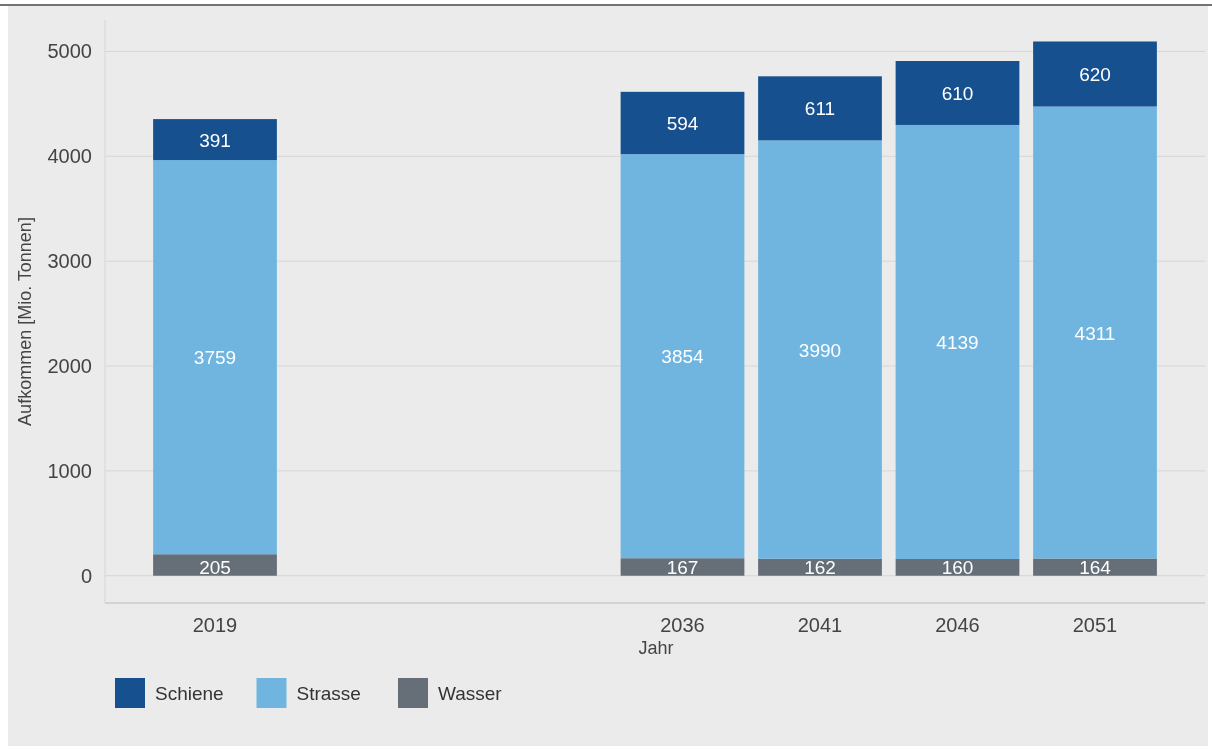  I want to click on data-label: 3854, so click(683, 357).